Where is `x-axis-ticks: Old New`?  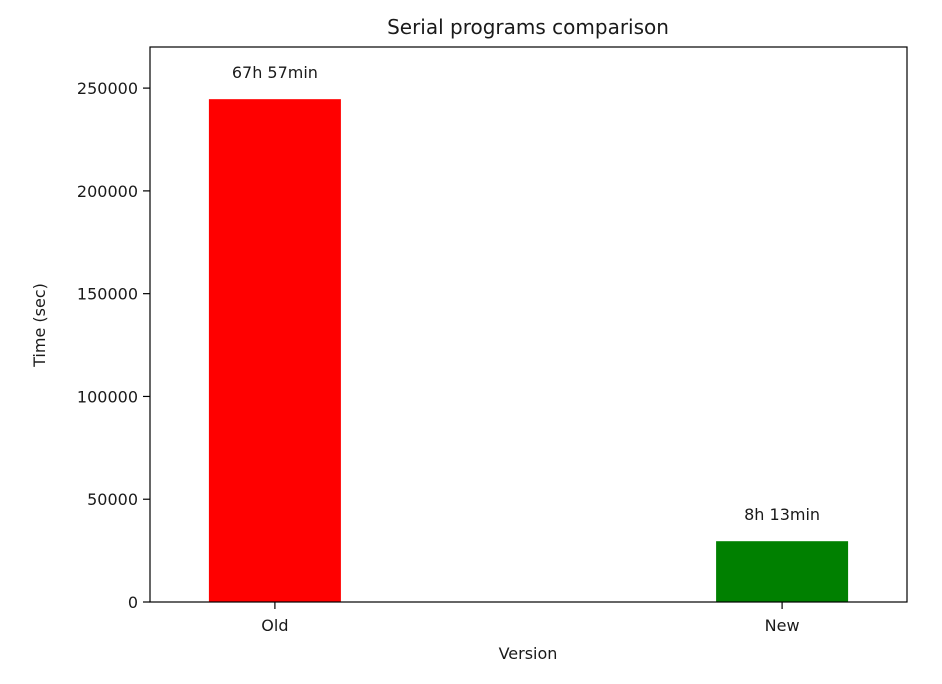 x-axis-ticks: Old New is located at coordinates (530, 618).